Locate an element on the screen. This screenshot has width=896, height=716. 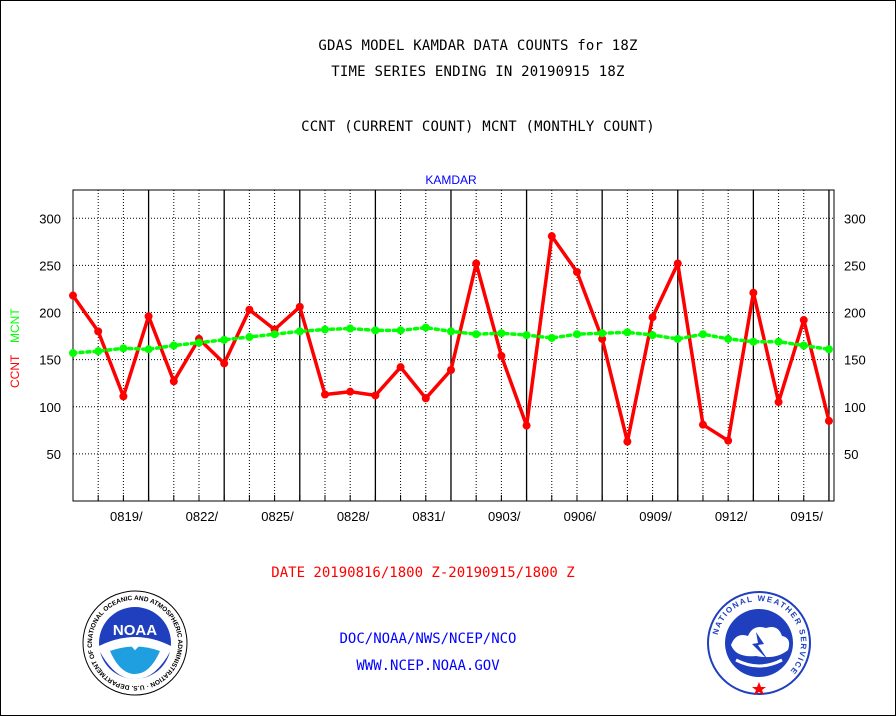
website-url: WWW.NCEP.NOAA.GOV is located at coordinates (428, 666).